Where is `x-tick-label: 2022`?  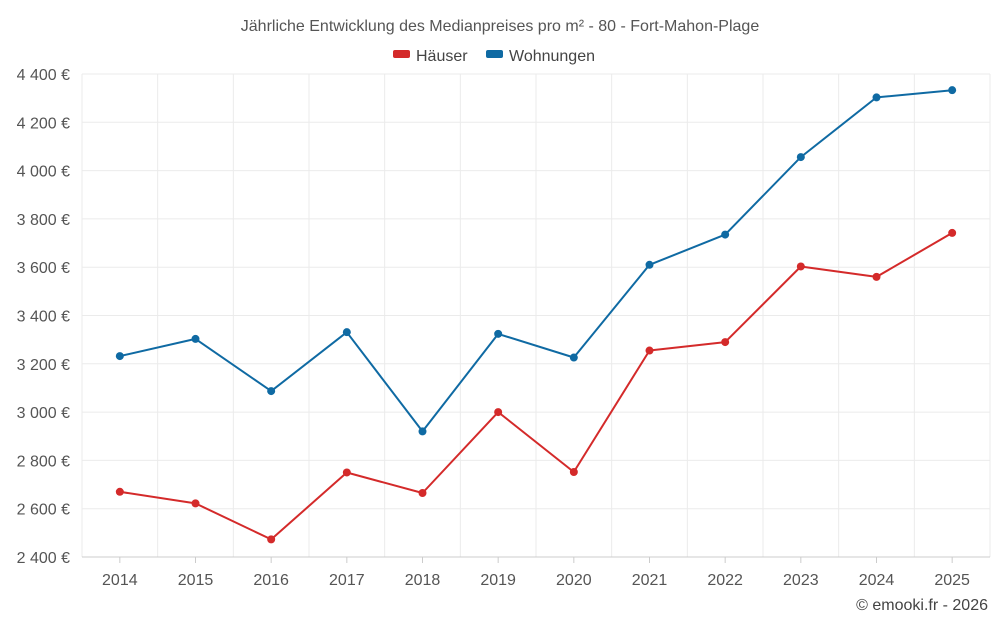 x-tick-label: 2022 is located at coordinates (725, 580).